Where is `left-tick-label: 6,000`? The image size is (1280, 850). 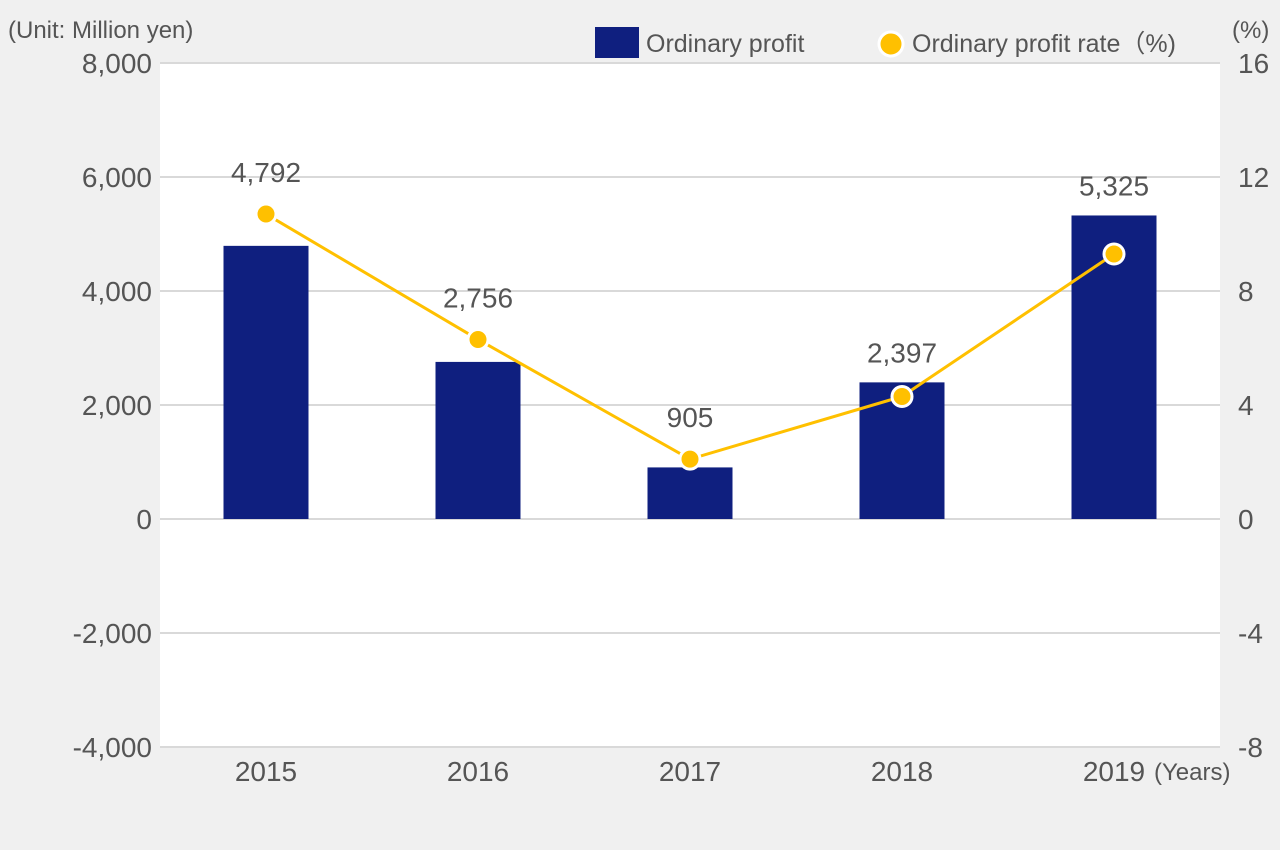 left-tick-label: 6,000 is located at coordinates (117, 177).